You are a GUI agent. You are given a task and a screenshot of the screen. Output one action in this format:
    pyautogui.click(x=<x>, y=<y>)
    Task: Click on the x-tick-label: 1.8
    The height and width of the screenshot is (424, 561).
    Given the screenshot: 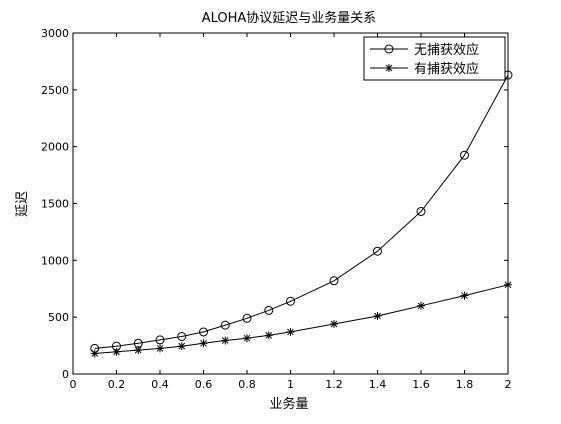 What is the action you would take?
    pyautogui.click(x=465, y=384)
    